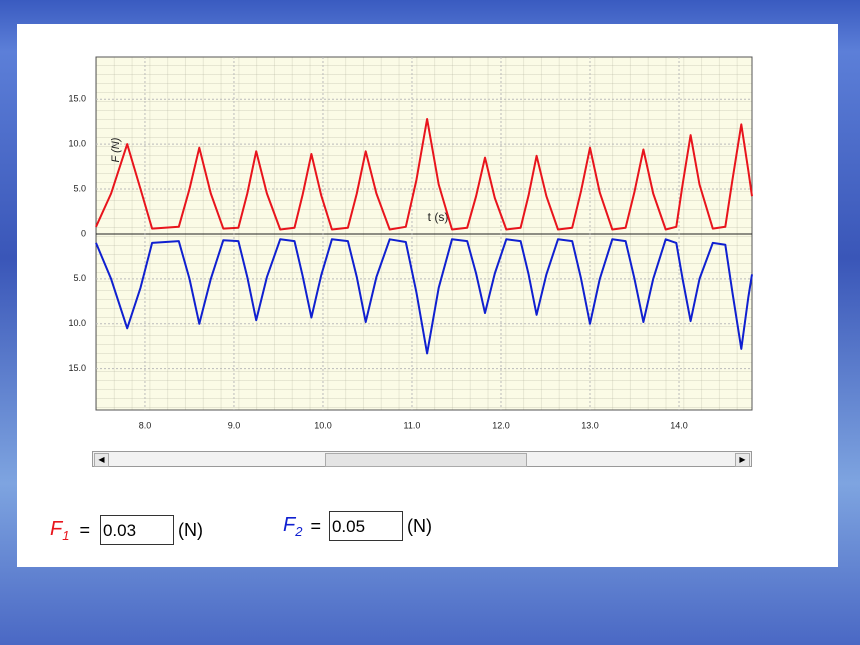 This screenshot has width=860, height=645. What do you see at coordinates (101, 460) in the screenshot?
I see `scroll-left: ◀` at bounding box center [101, 460].